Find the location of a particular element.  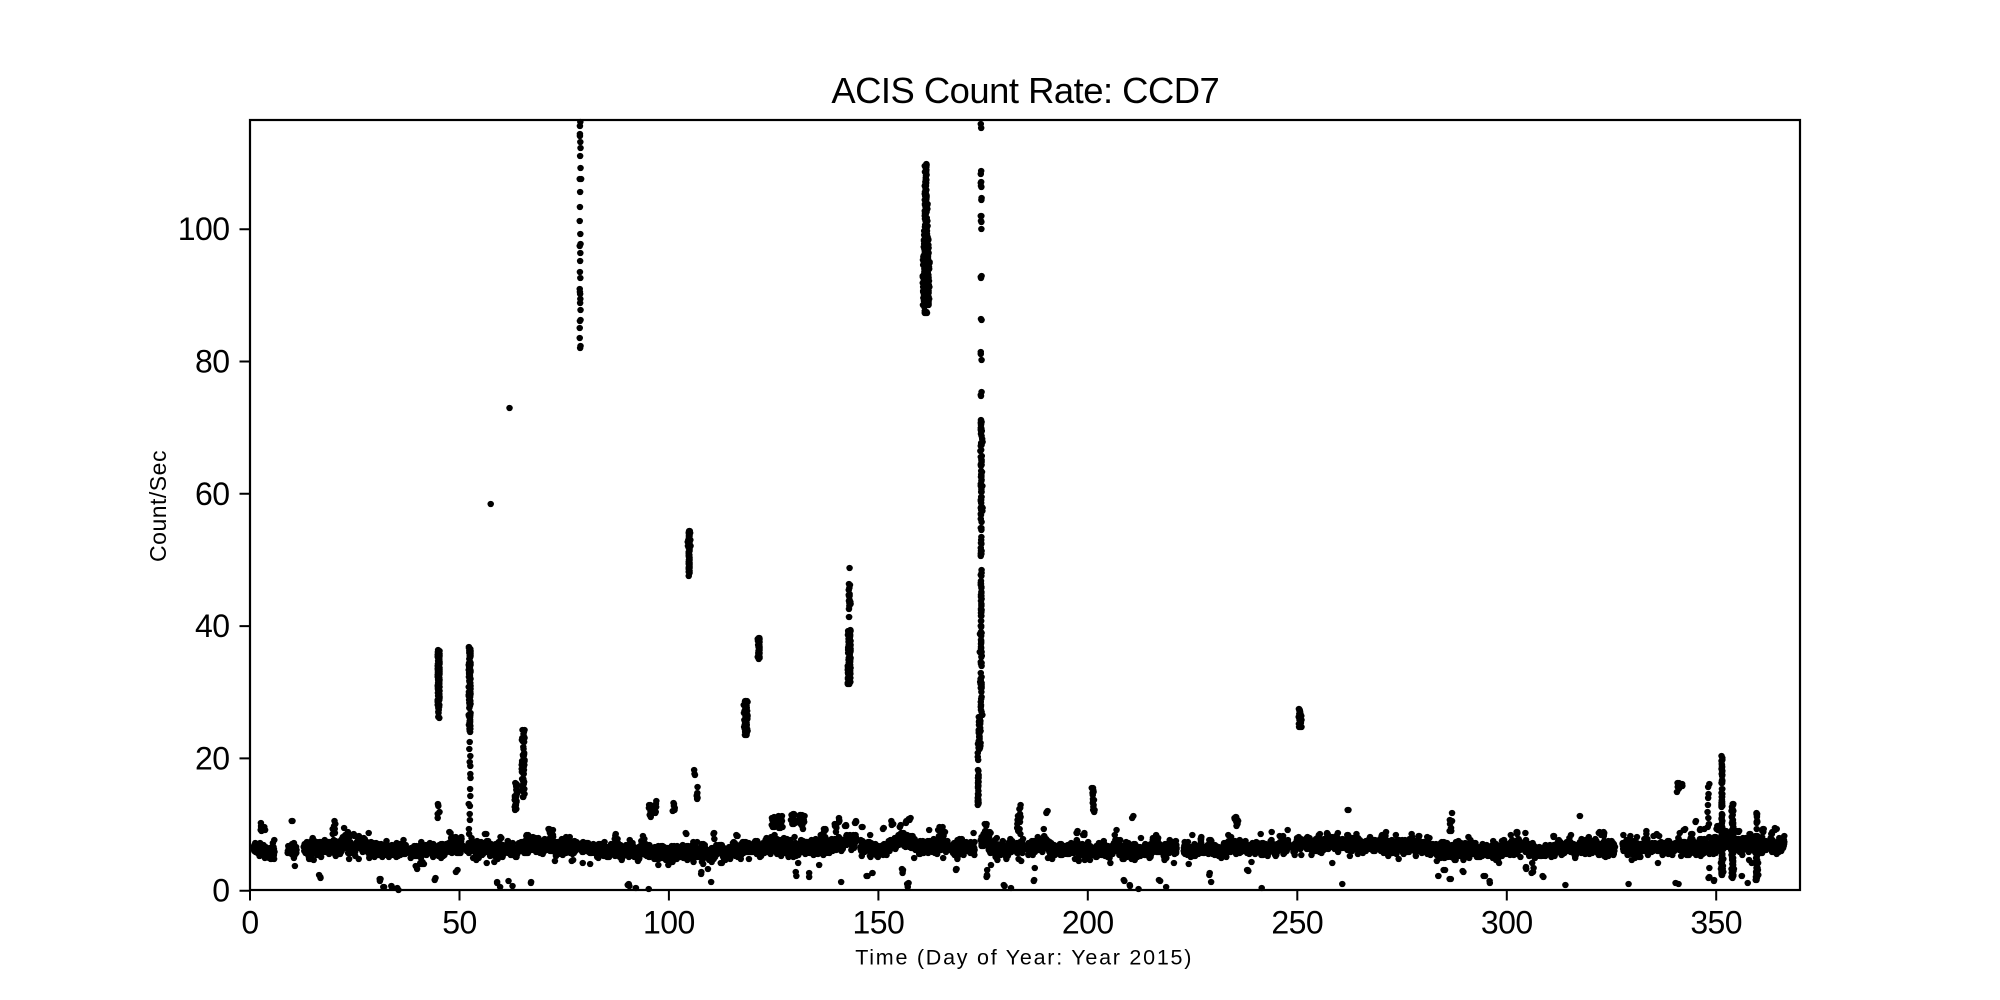

svg-text: Time (Day of Year: Year 2015) is located at coordinates (1024, 958).